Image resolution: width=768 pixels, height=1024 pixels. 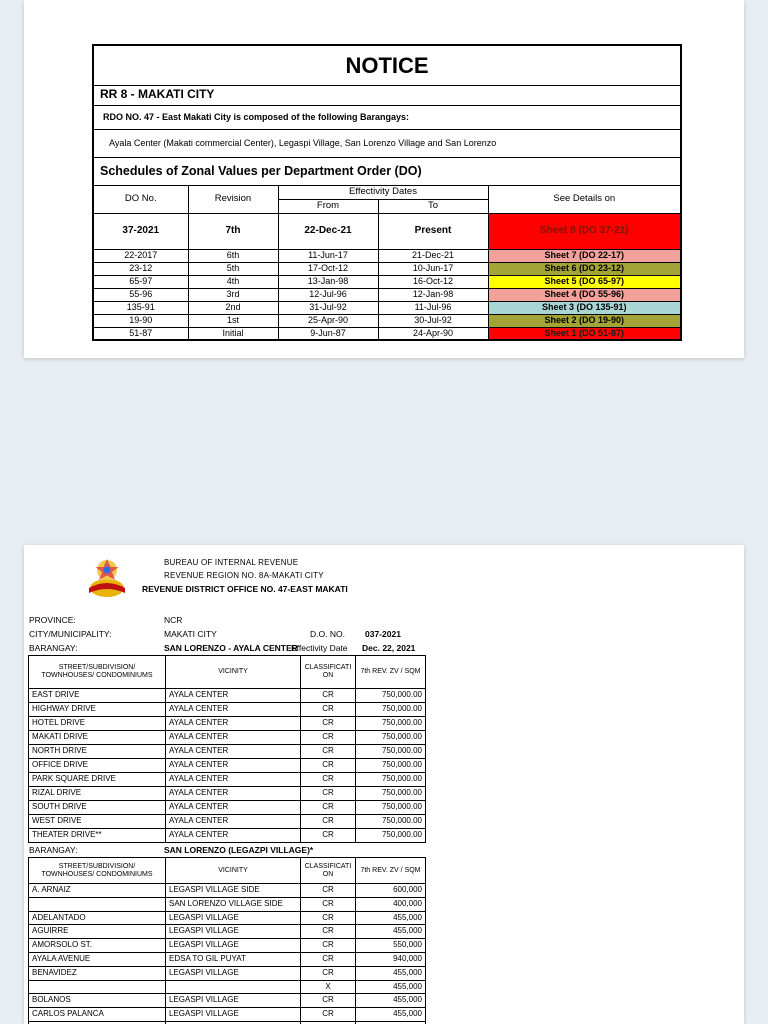 What do you see at coordinates (328, 255) in the screenshot?
I see `cell-from: 11-Jun-17` at bounding box center [328, 255].